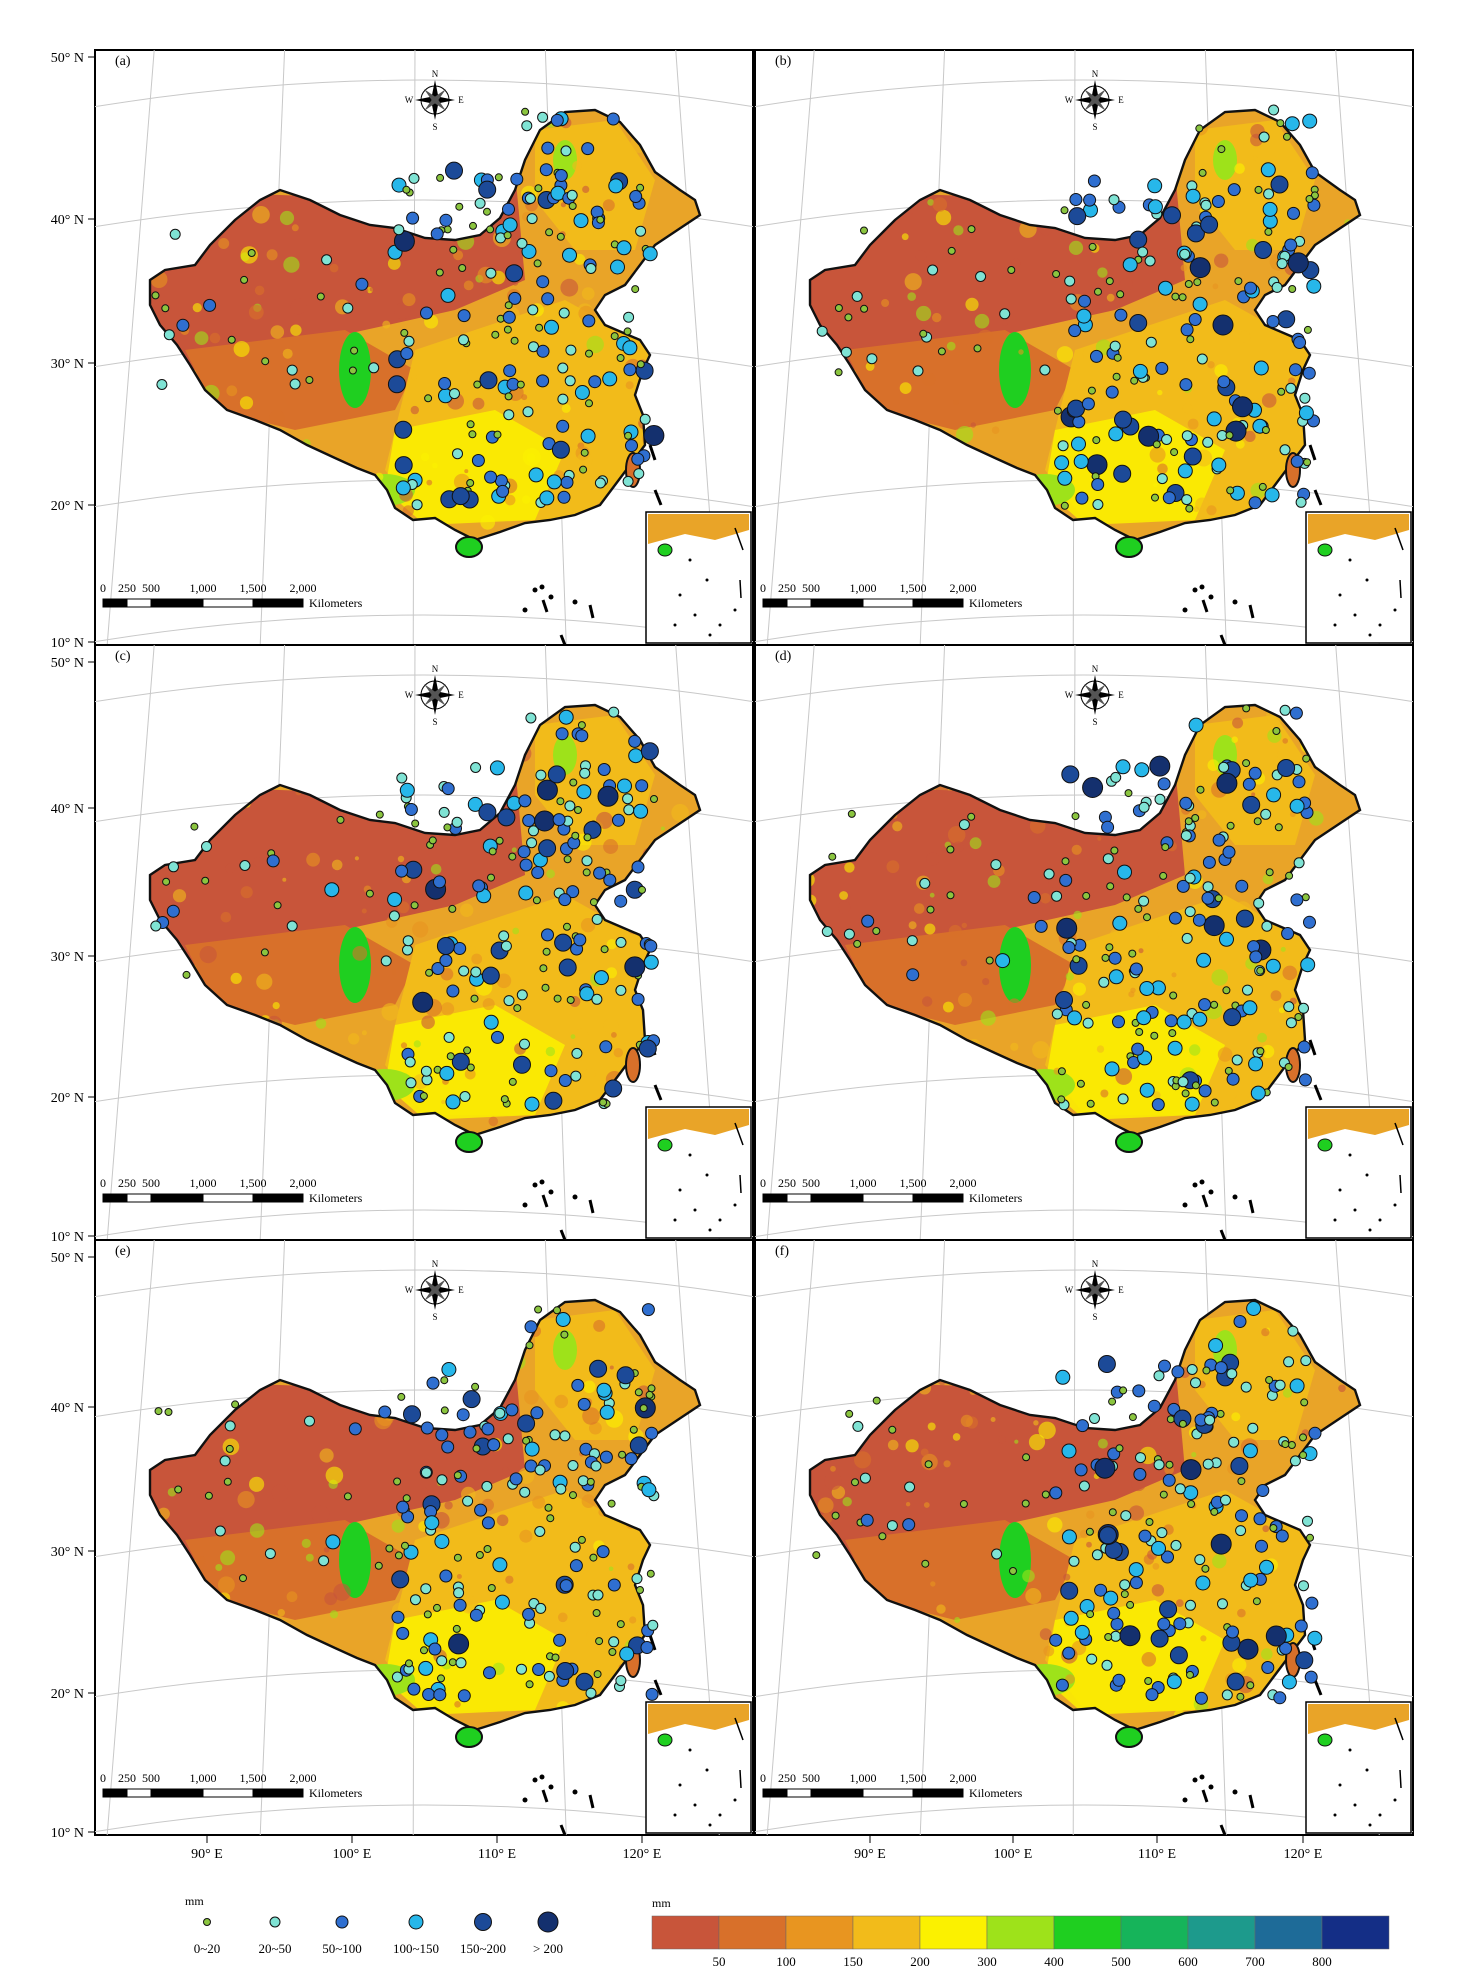 The width and height of the screenshot is (1468, 1984). I want to click on panel-label: (e), so click(123, 1251).